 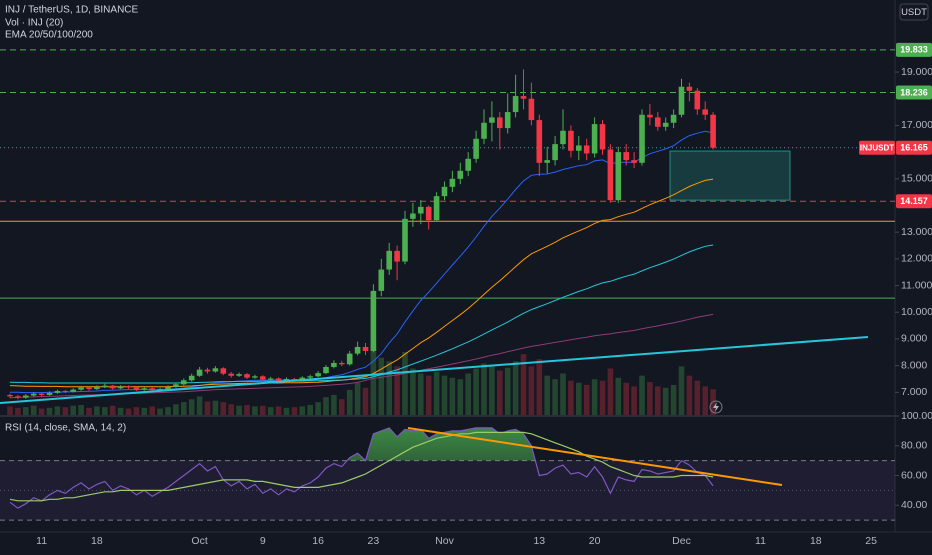 I want to click on currency-label: USDT, so click(x=914, y=12).